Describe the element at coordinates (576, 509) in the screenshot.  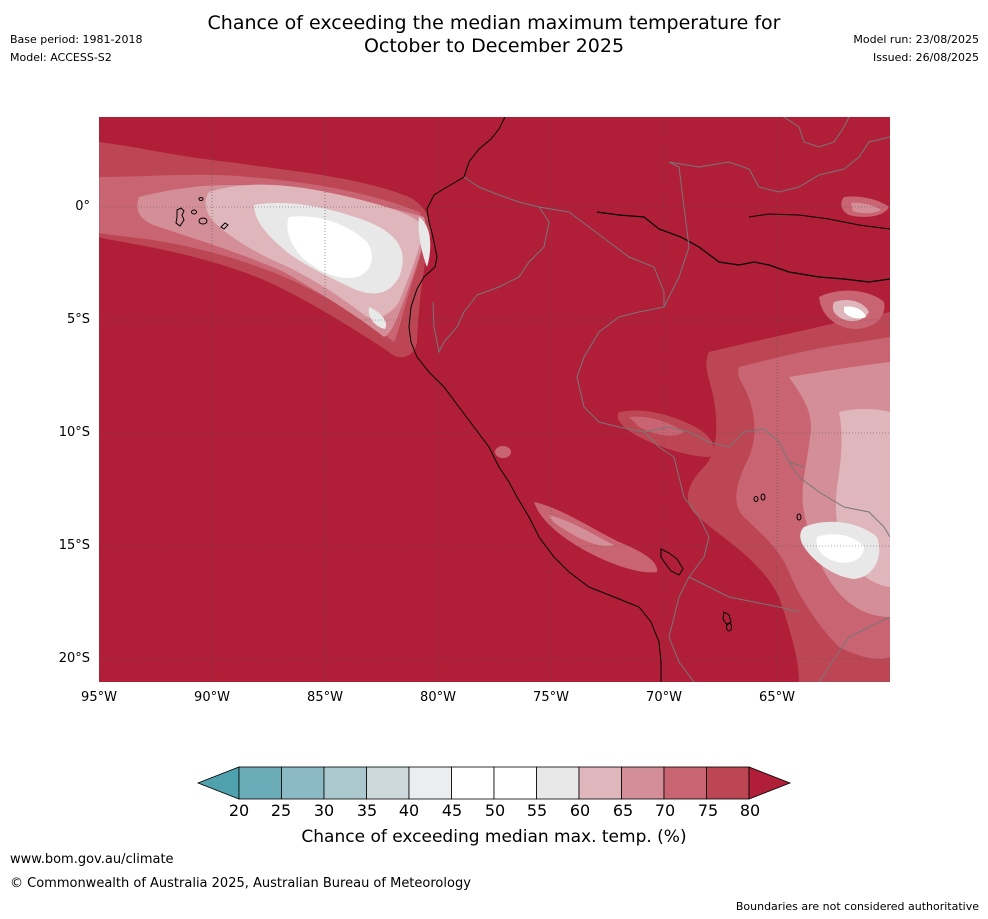
I see `andes-anomaly-shading` at that location.